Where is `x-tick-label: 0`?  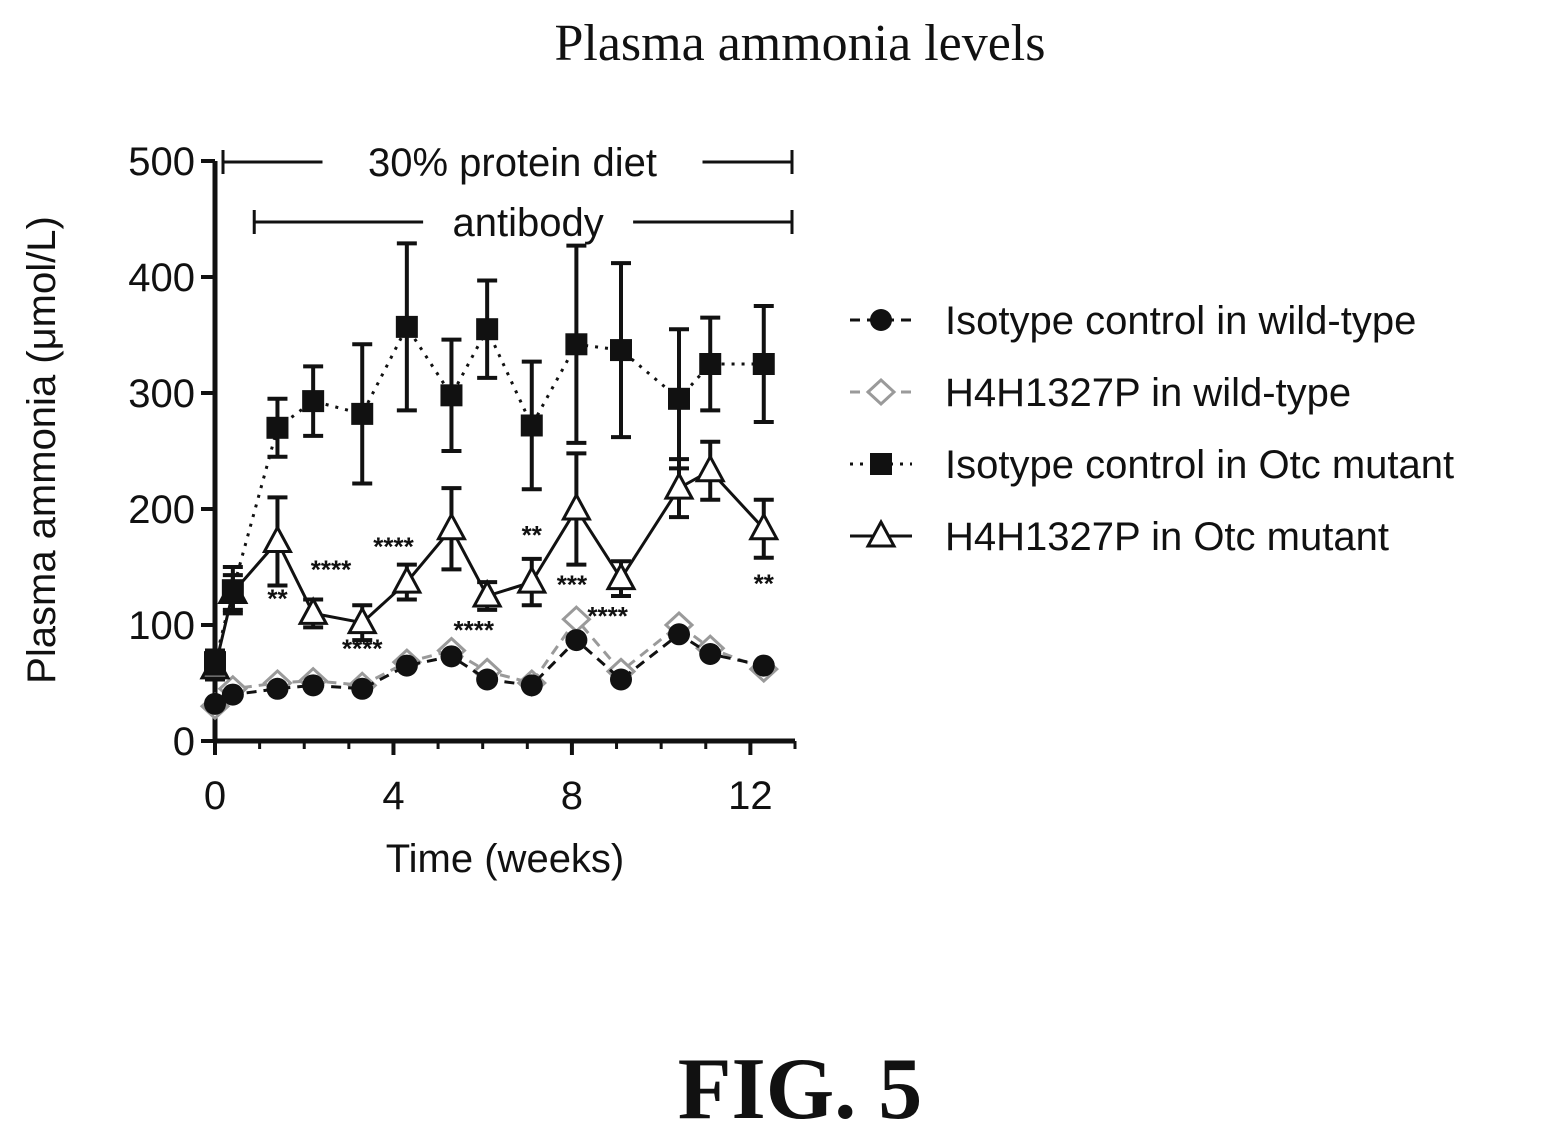 x-tick-label: 0 is located at coordinates (215, 796).